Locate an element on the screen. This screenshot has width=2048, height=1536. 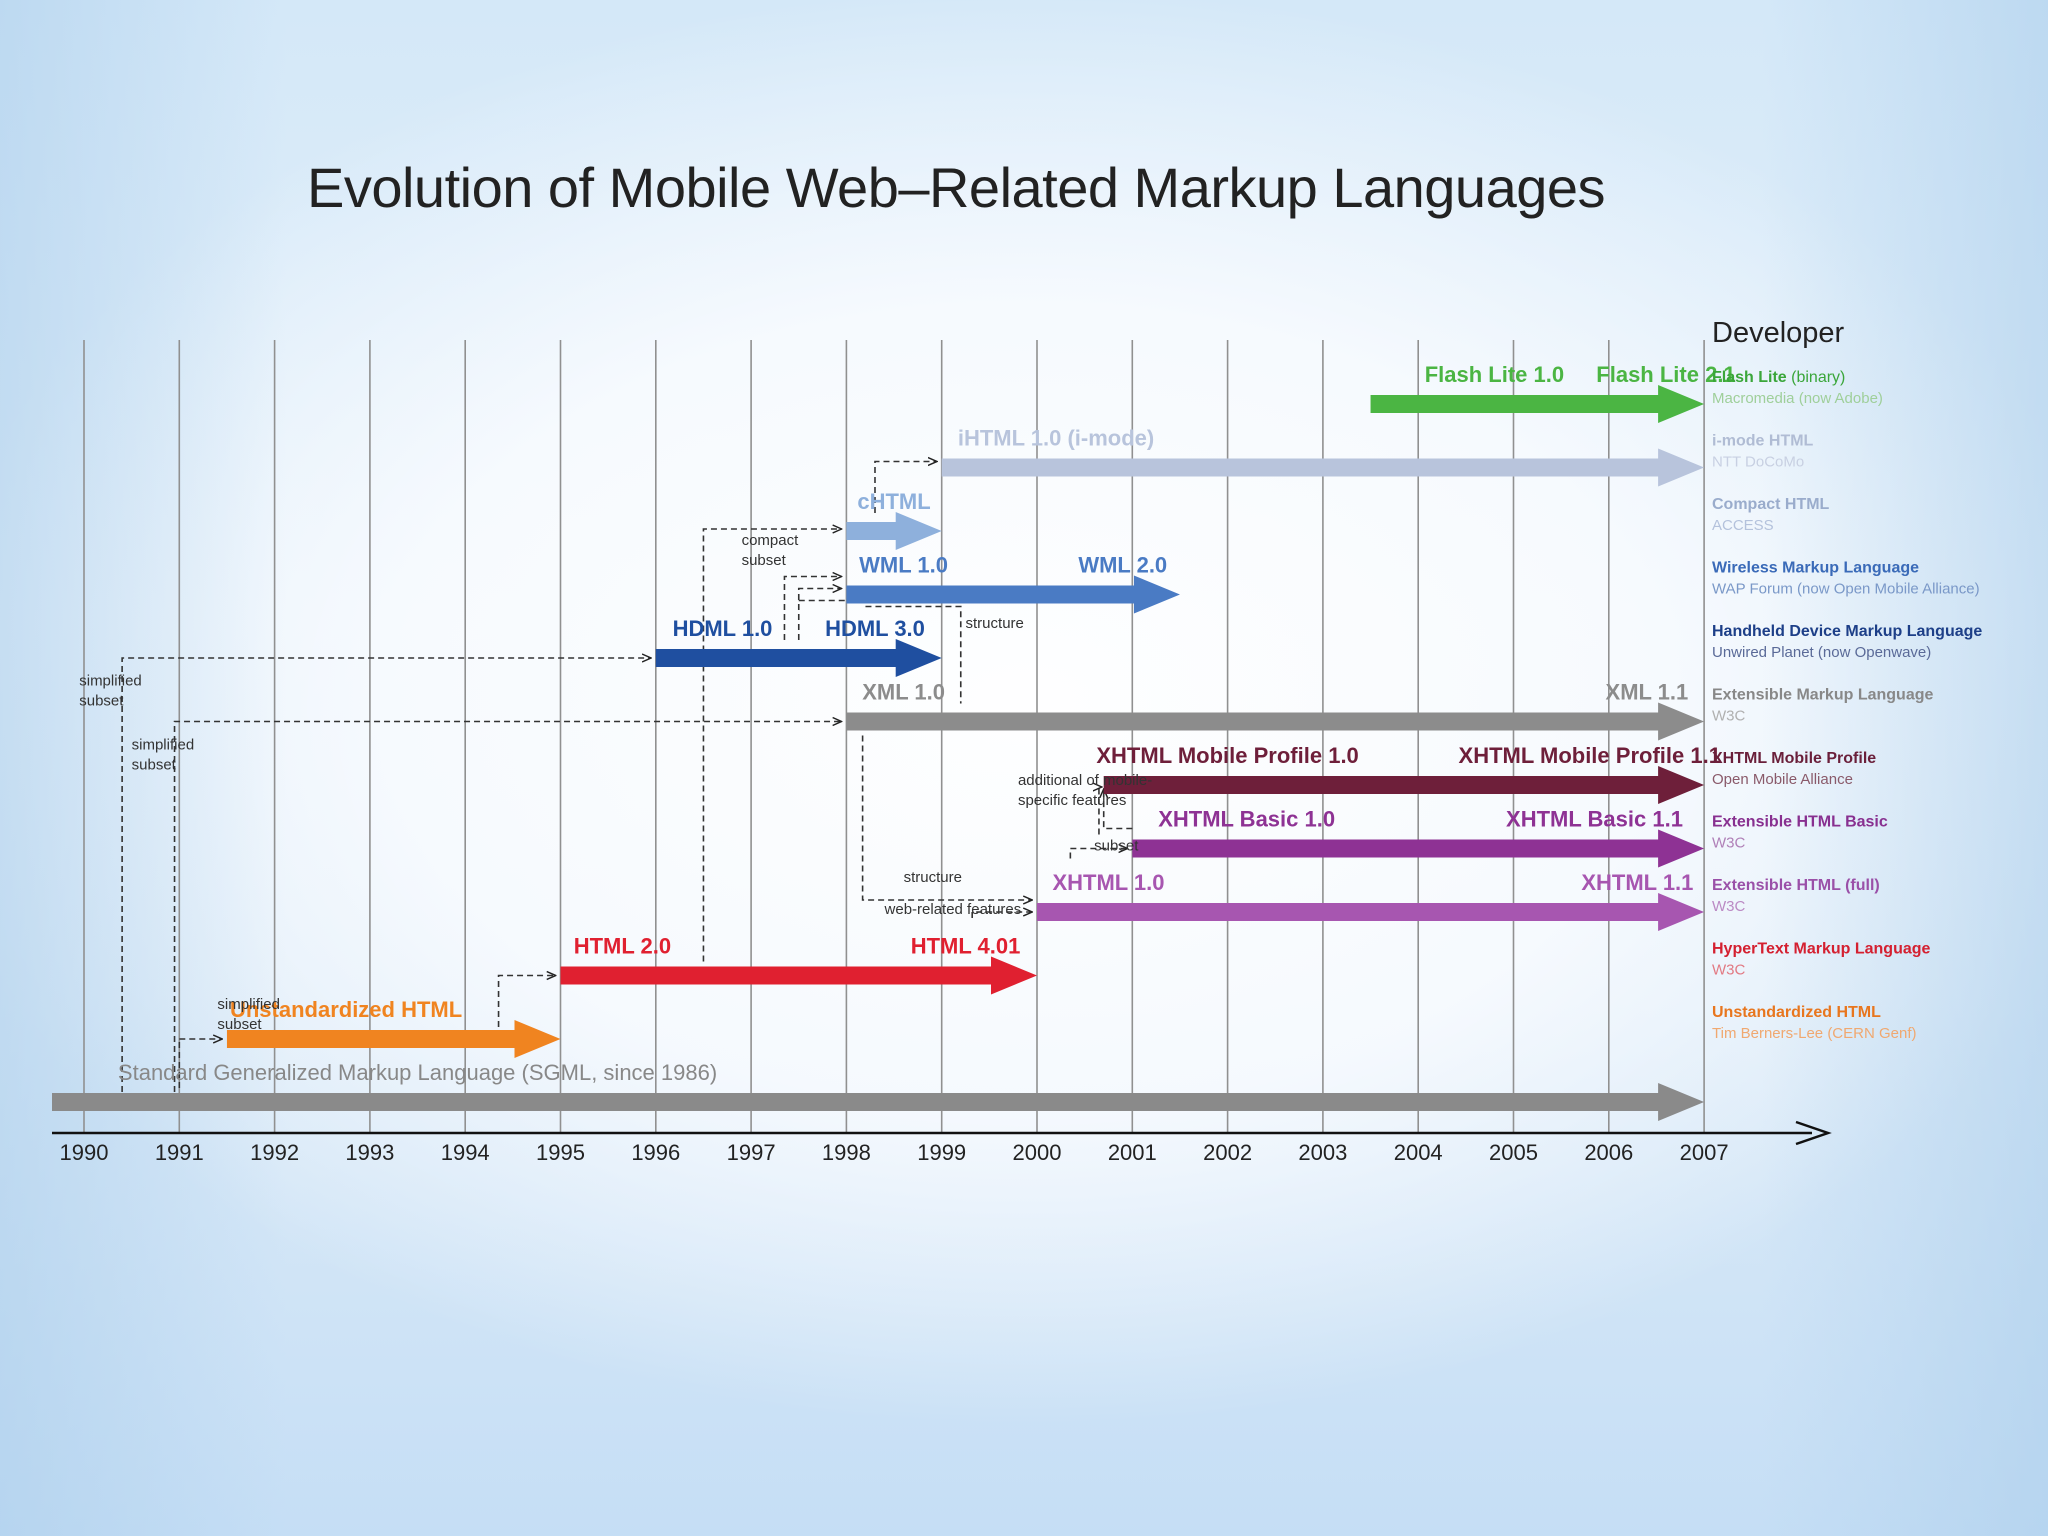
xhtml-mp-developer-name: XHTML Mobile Profile is located at coordinates (1794, 758).